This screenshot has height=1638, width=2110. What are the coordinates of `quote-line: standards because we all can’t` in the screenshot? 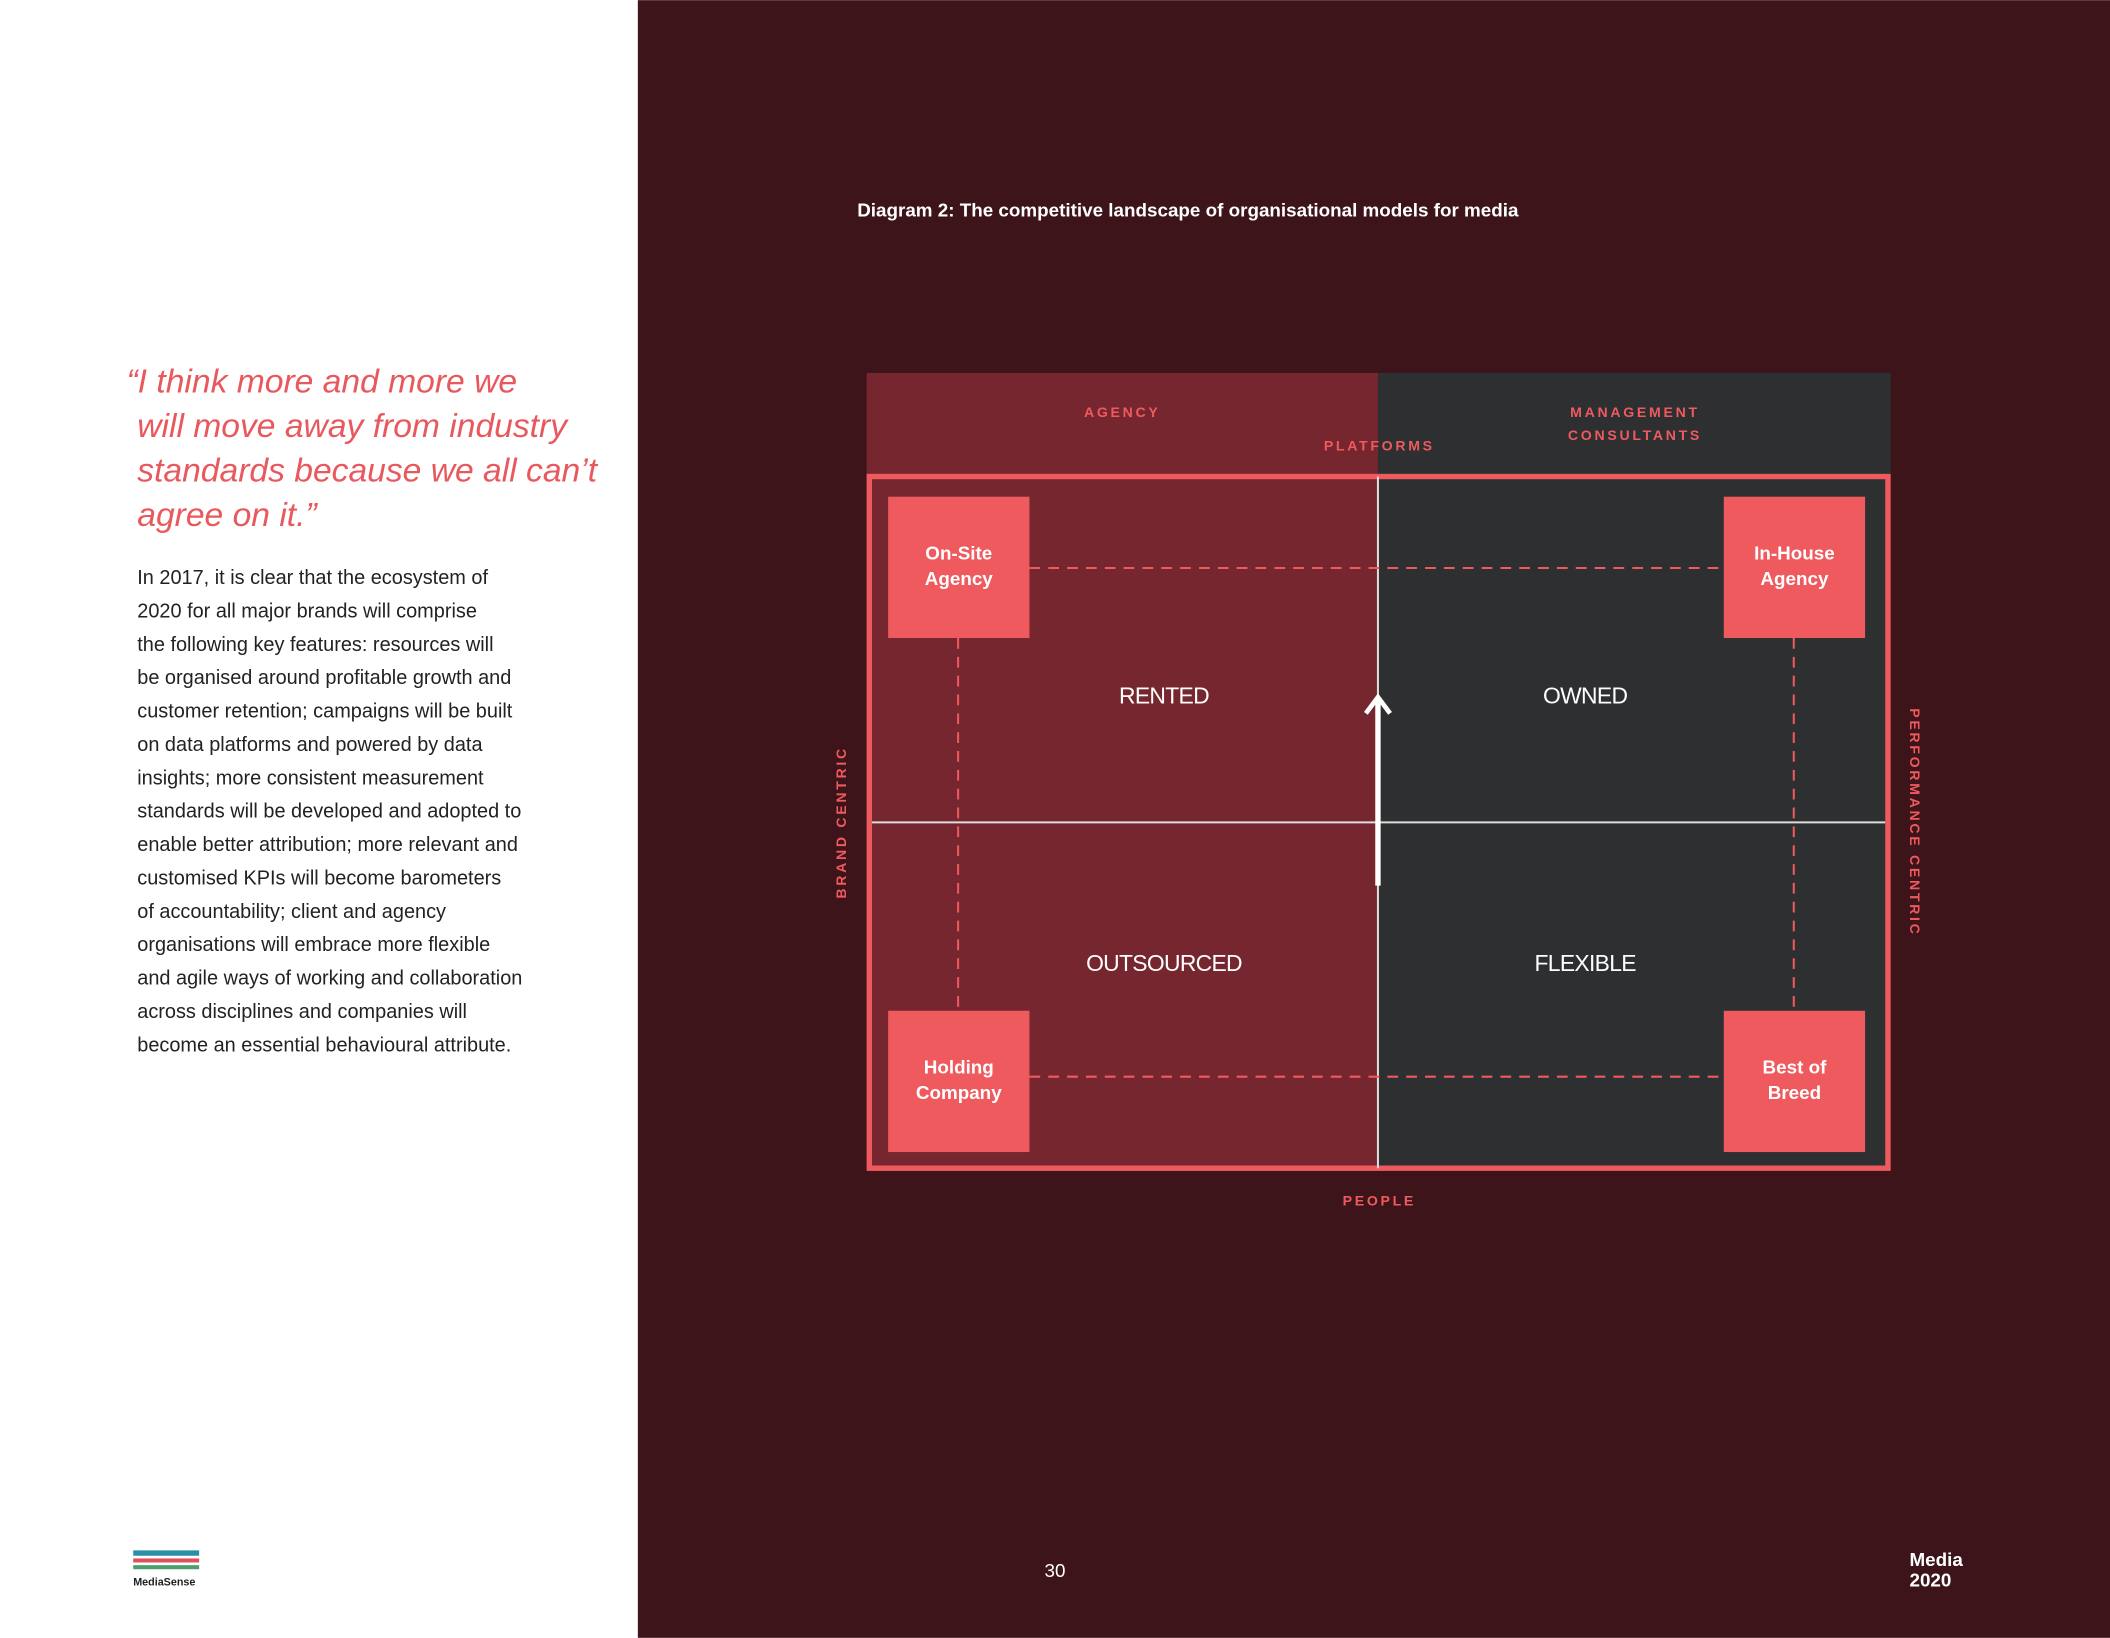 It's located at (367, 470).